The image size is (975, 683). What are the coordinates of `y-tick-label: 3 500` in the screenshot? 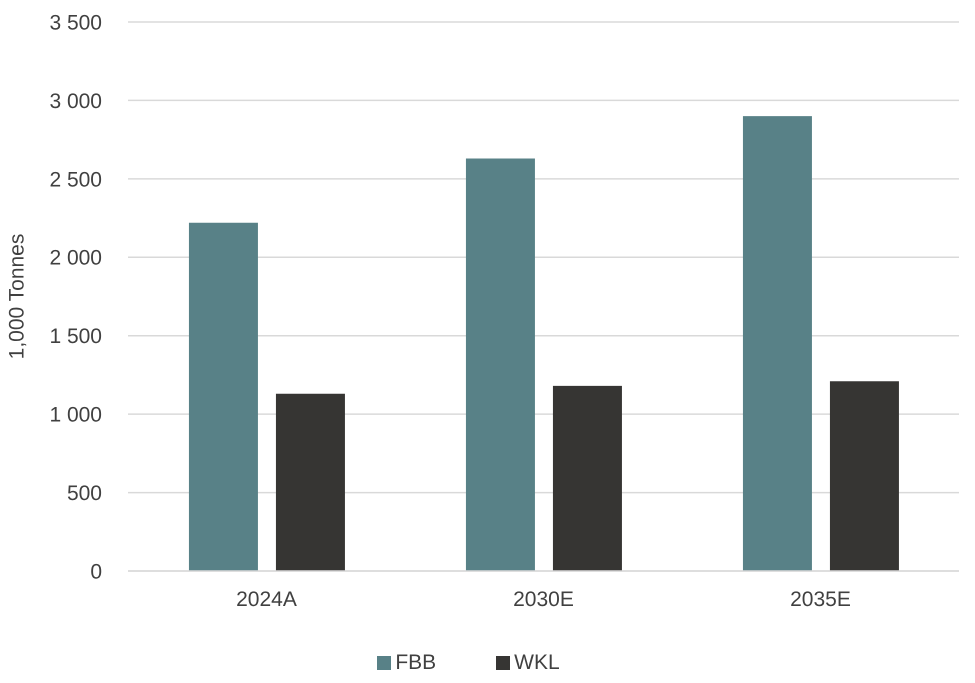 It's located at (75, 22).